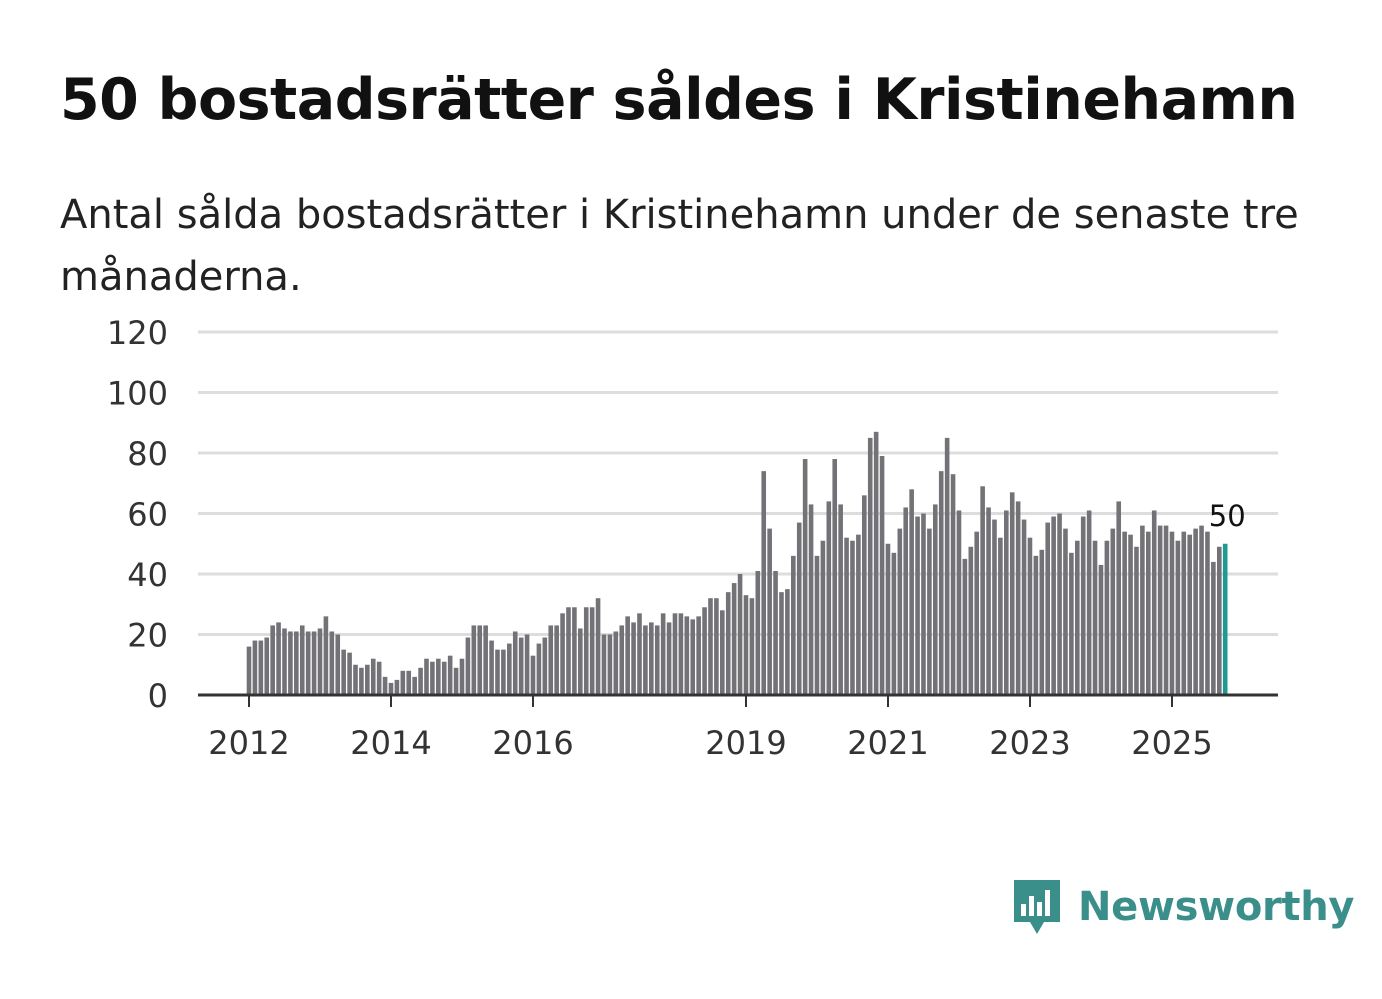 Image resolution: width=1382 pixels, height=999 pixels. Describe the element at coordinates (147, 454) in the screenshot. I see `y-tick-label: 80` at that location.